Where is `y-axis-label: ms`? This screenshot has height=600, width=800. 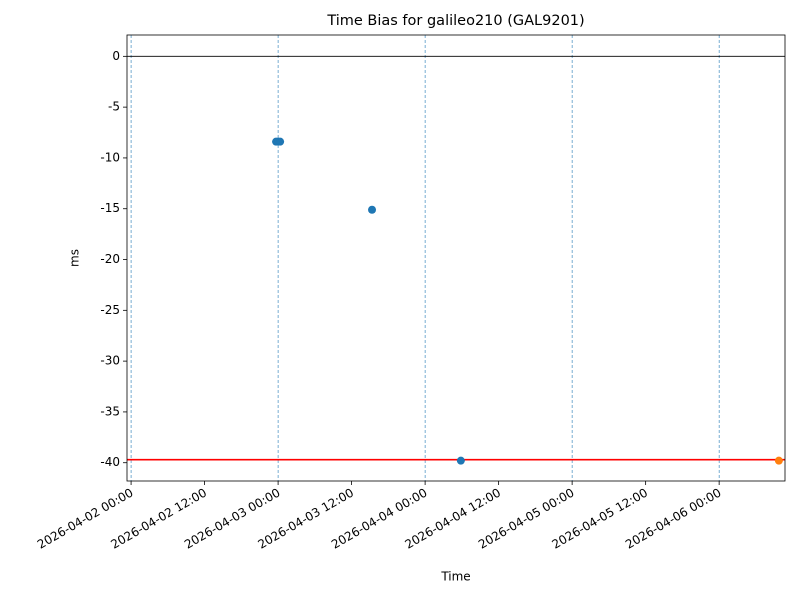
y-axis-label: ms is located at coordinates (75, 258).